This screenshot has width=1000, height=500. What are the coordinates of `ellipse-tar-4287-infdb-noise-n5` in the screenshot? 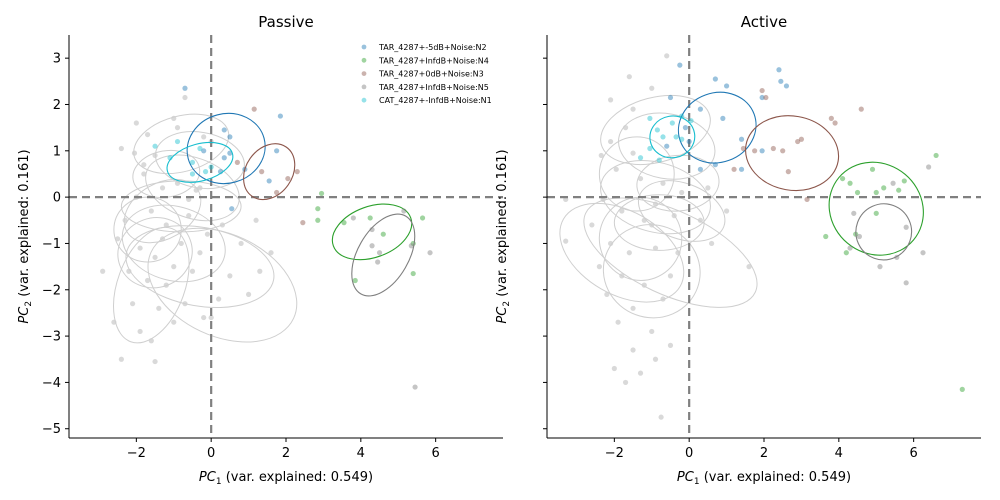 It's located at (884, 232).